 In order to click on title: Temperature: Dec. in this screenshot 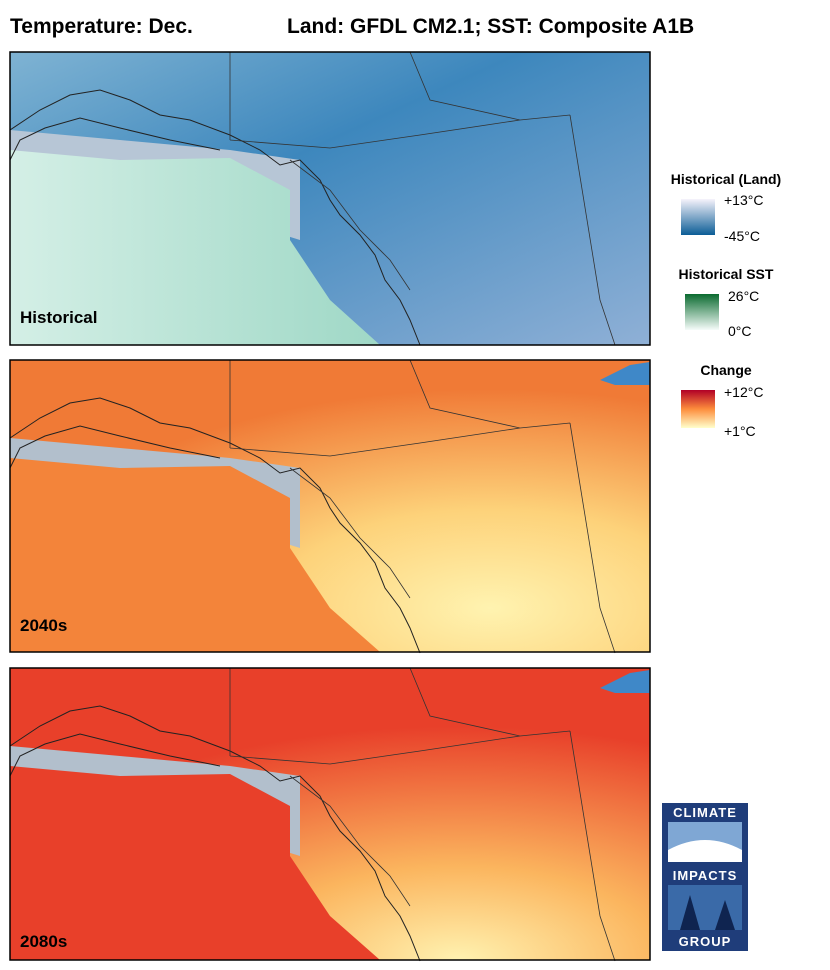, I will do `click(101, 26)`.